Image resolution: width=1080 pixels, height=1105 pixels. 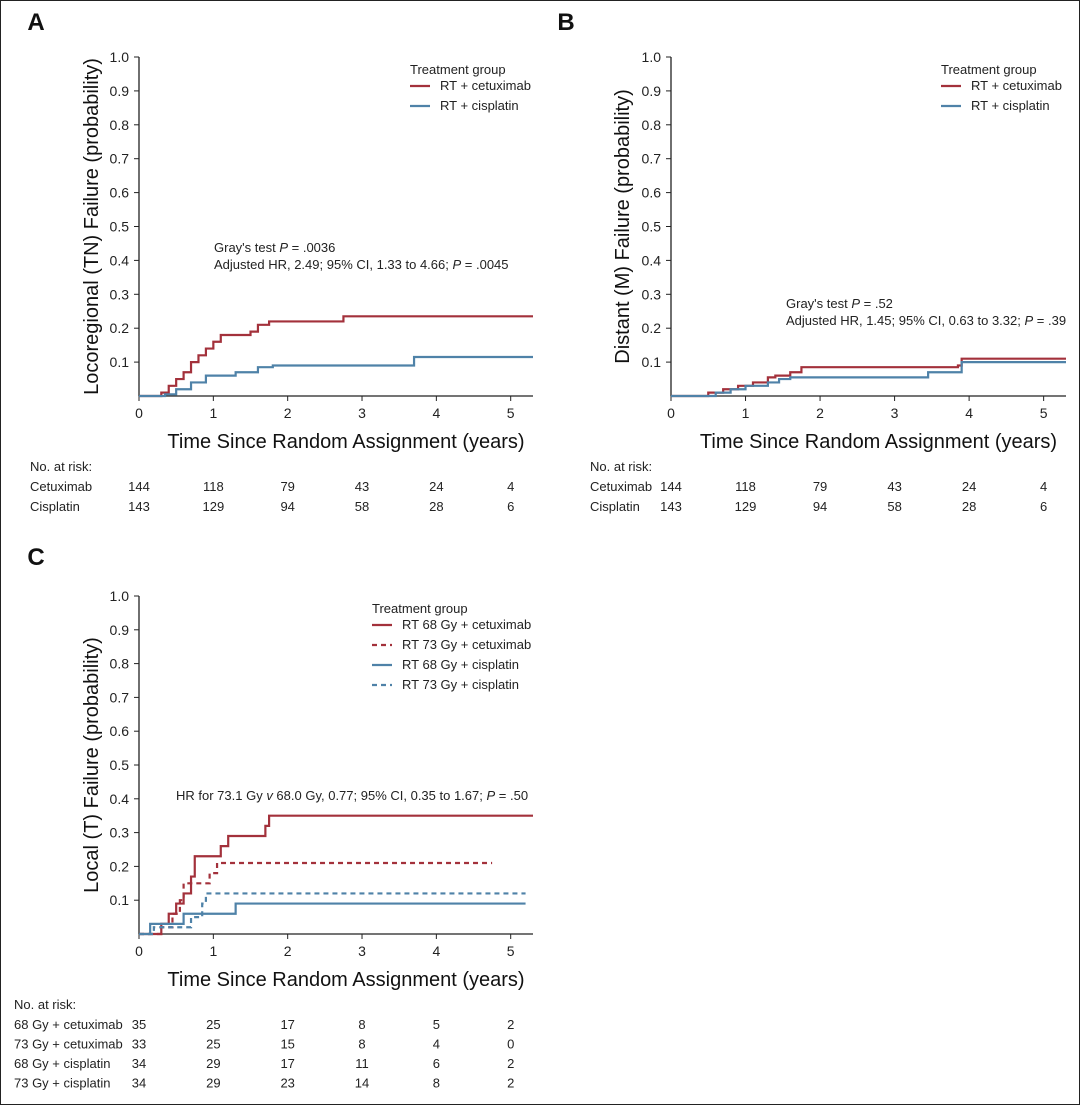 I want to click on risk-count: 144, so click(x=671, y=486).